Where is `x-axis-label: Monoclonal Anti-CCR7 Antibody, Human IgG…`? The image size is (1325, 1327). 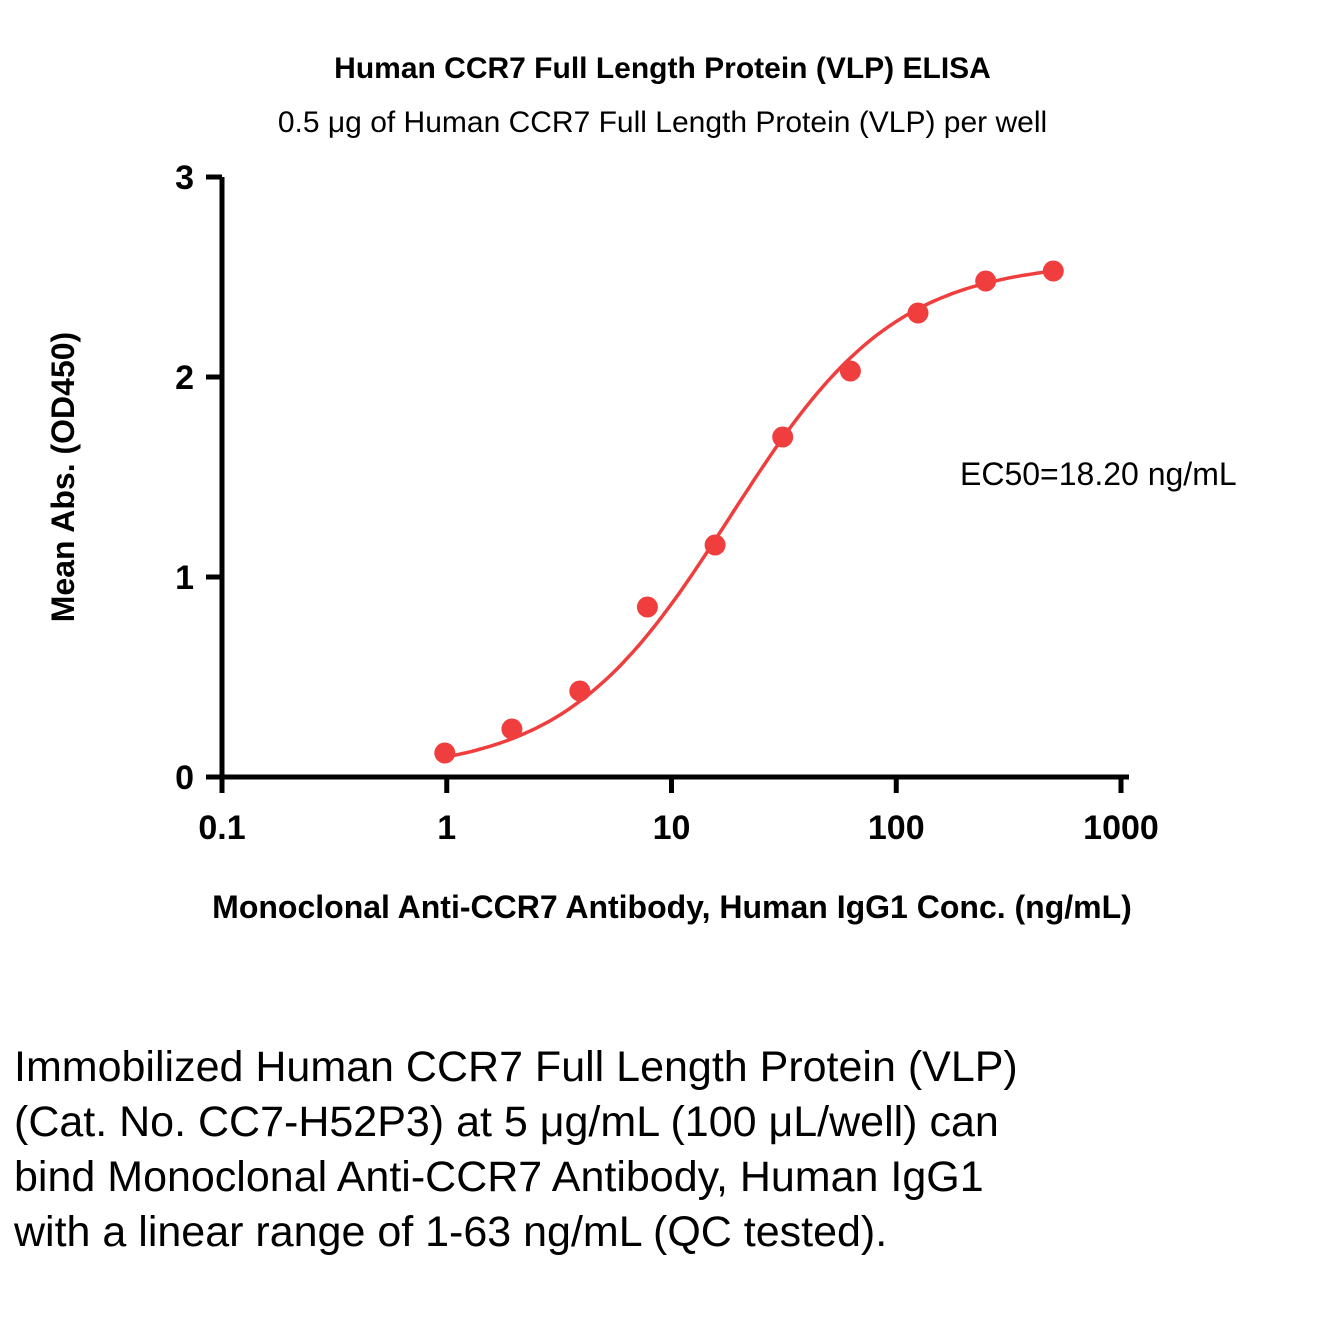 x-axis-label: Monoclonal Anti-CCR7 Antibody, Human IgG… is located at coordinates (672, 907).